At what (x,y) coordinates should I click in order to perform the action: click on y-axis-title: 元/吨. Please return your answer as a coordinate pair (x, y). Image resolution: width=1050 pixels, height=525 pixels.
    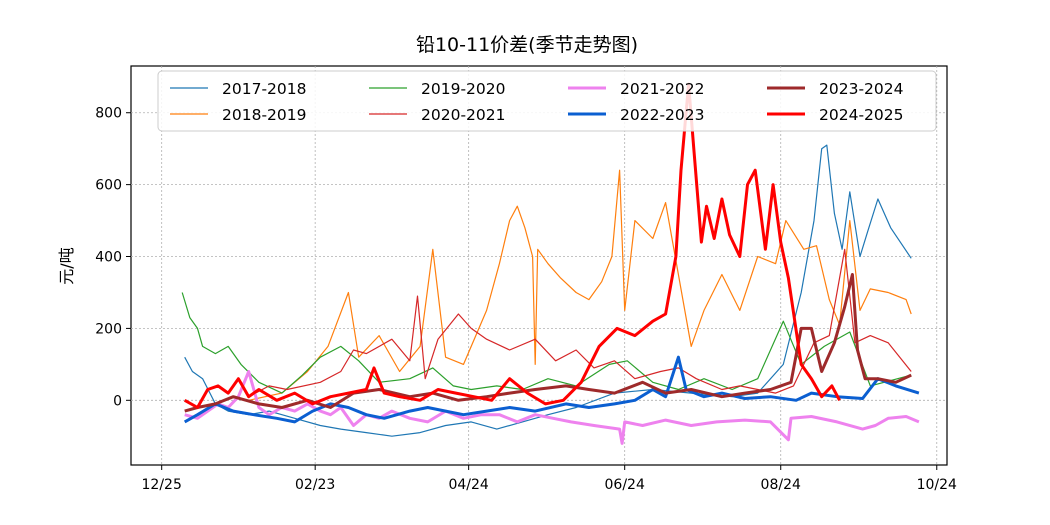
    Looking at the image, I should click on (66, 265).